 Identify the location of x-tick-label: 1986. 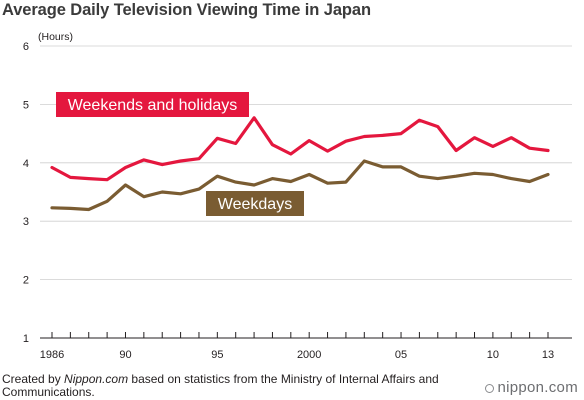
(52, 355).